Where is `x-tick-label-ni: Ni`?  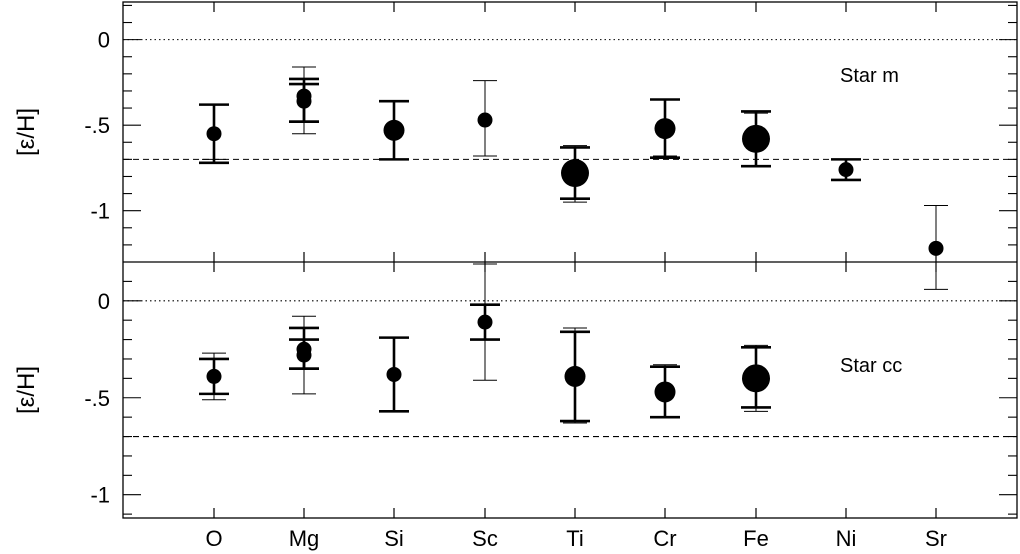
x-tick-label-ni: Ni is located at coordinates (846, 538).